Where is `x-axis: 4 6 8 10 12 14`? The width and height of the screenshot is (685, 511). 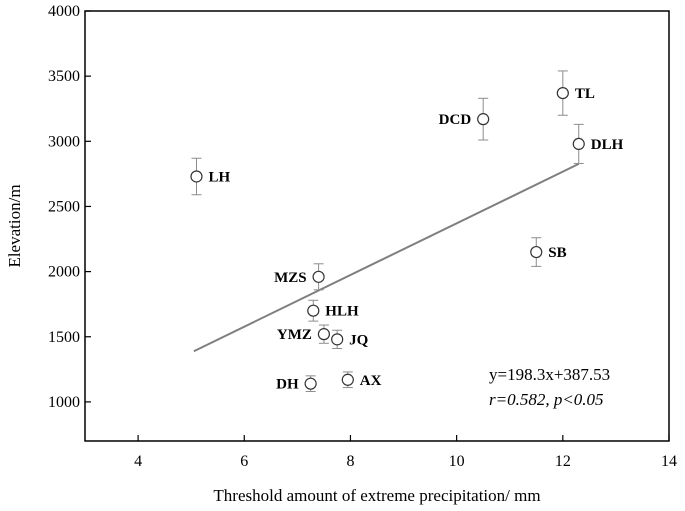 x-axis: 4 6 8 10 12 14 is located at coordinates (405, 452).